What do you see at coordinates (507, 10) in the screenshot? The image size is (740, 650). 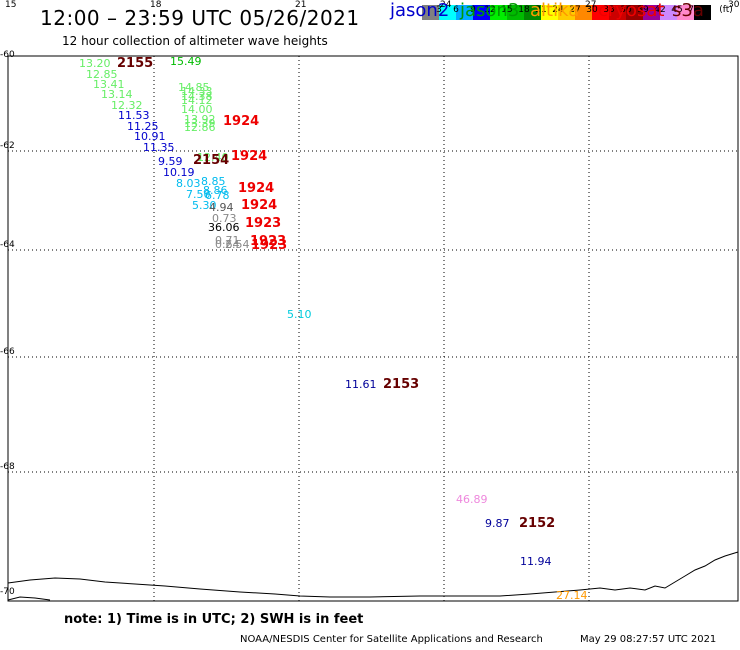 I see `scale-label: 15` at bounding box center [507, 10].